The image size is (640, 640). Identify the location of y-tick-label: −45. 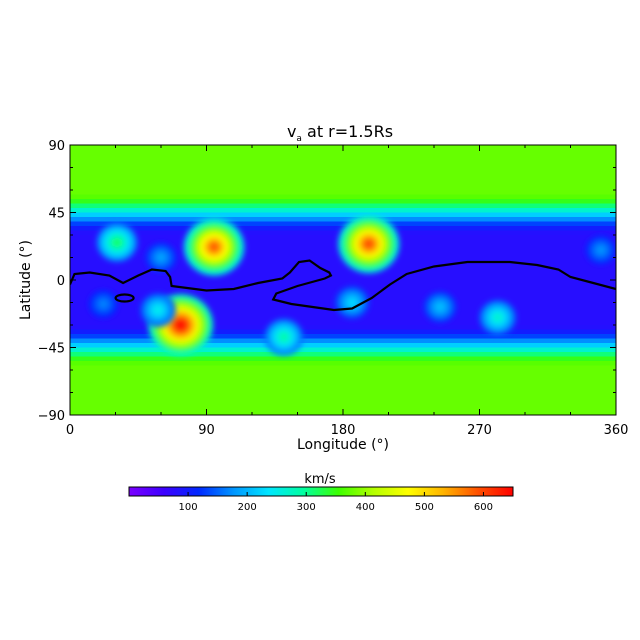
(51, 349).